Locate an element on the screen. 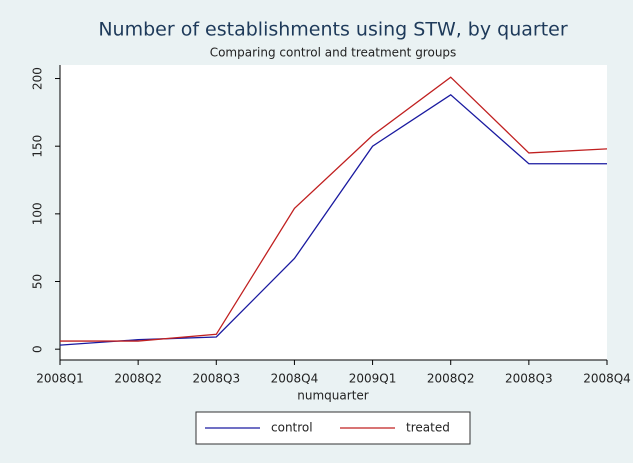 The width and height of the screenshot is (633, 463). y-tick-label: 0 is located at coordinates (38, 349).